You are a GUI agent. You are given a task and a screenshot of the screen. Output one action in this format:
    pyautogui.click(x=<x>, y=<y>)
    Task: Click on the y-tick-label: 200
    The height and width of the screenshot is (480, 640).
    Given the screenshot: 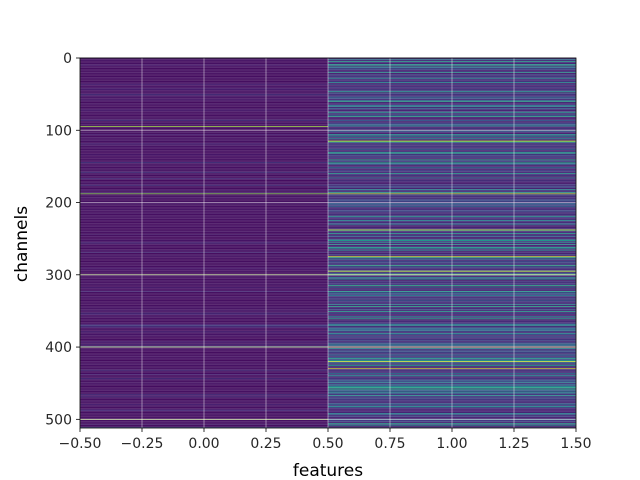 What is the action you would take?
    pyautogui.click(x=58, y=204)
    